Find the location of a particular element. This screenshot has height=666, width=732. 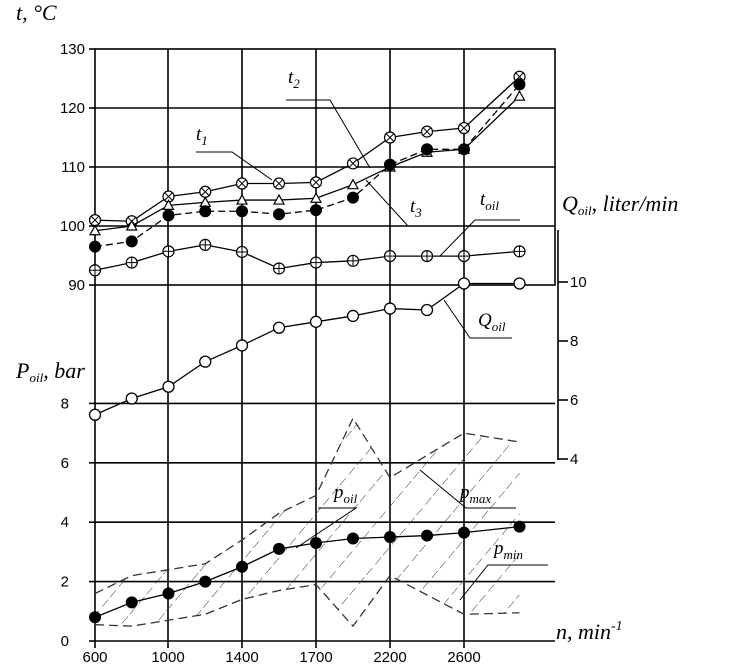

x-tick-label: 1000 is located at coordinates (167, 657).